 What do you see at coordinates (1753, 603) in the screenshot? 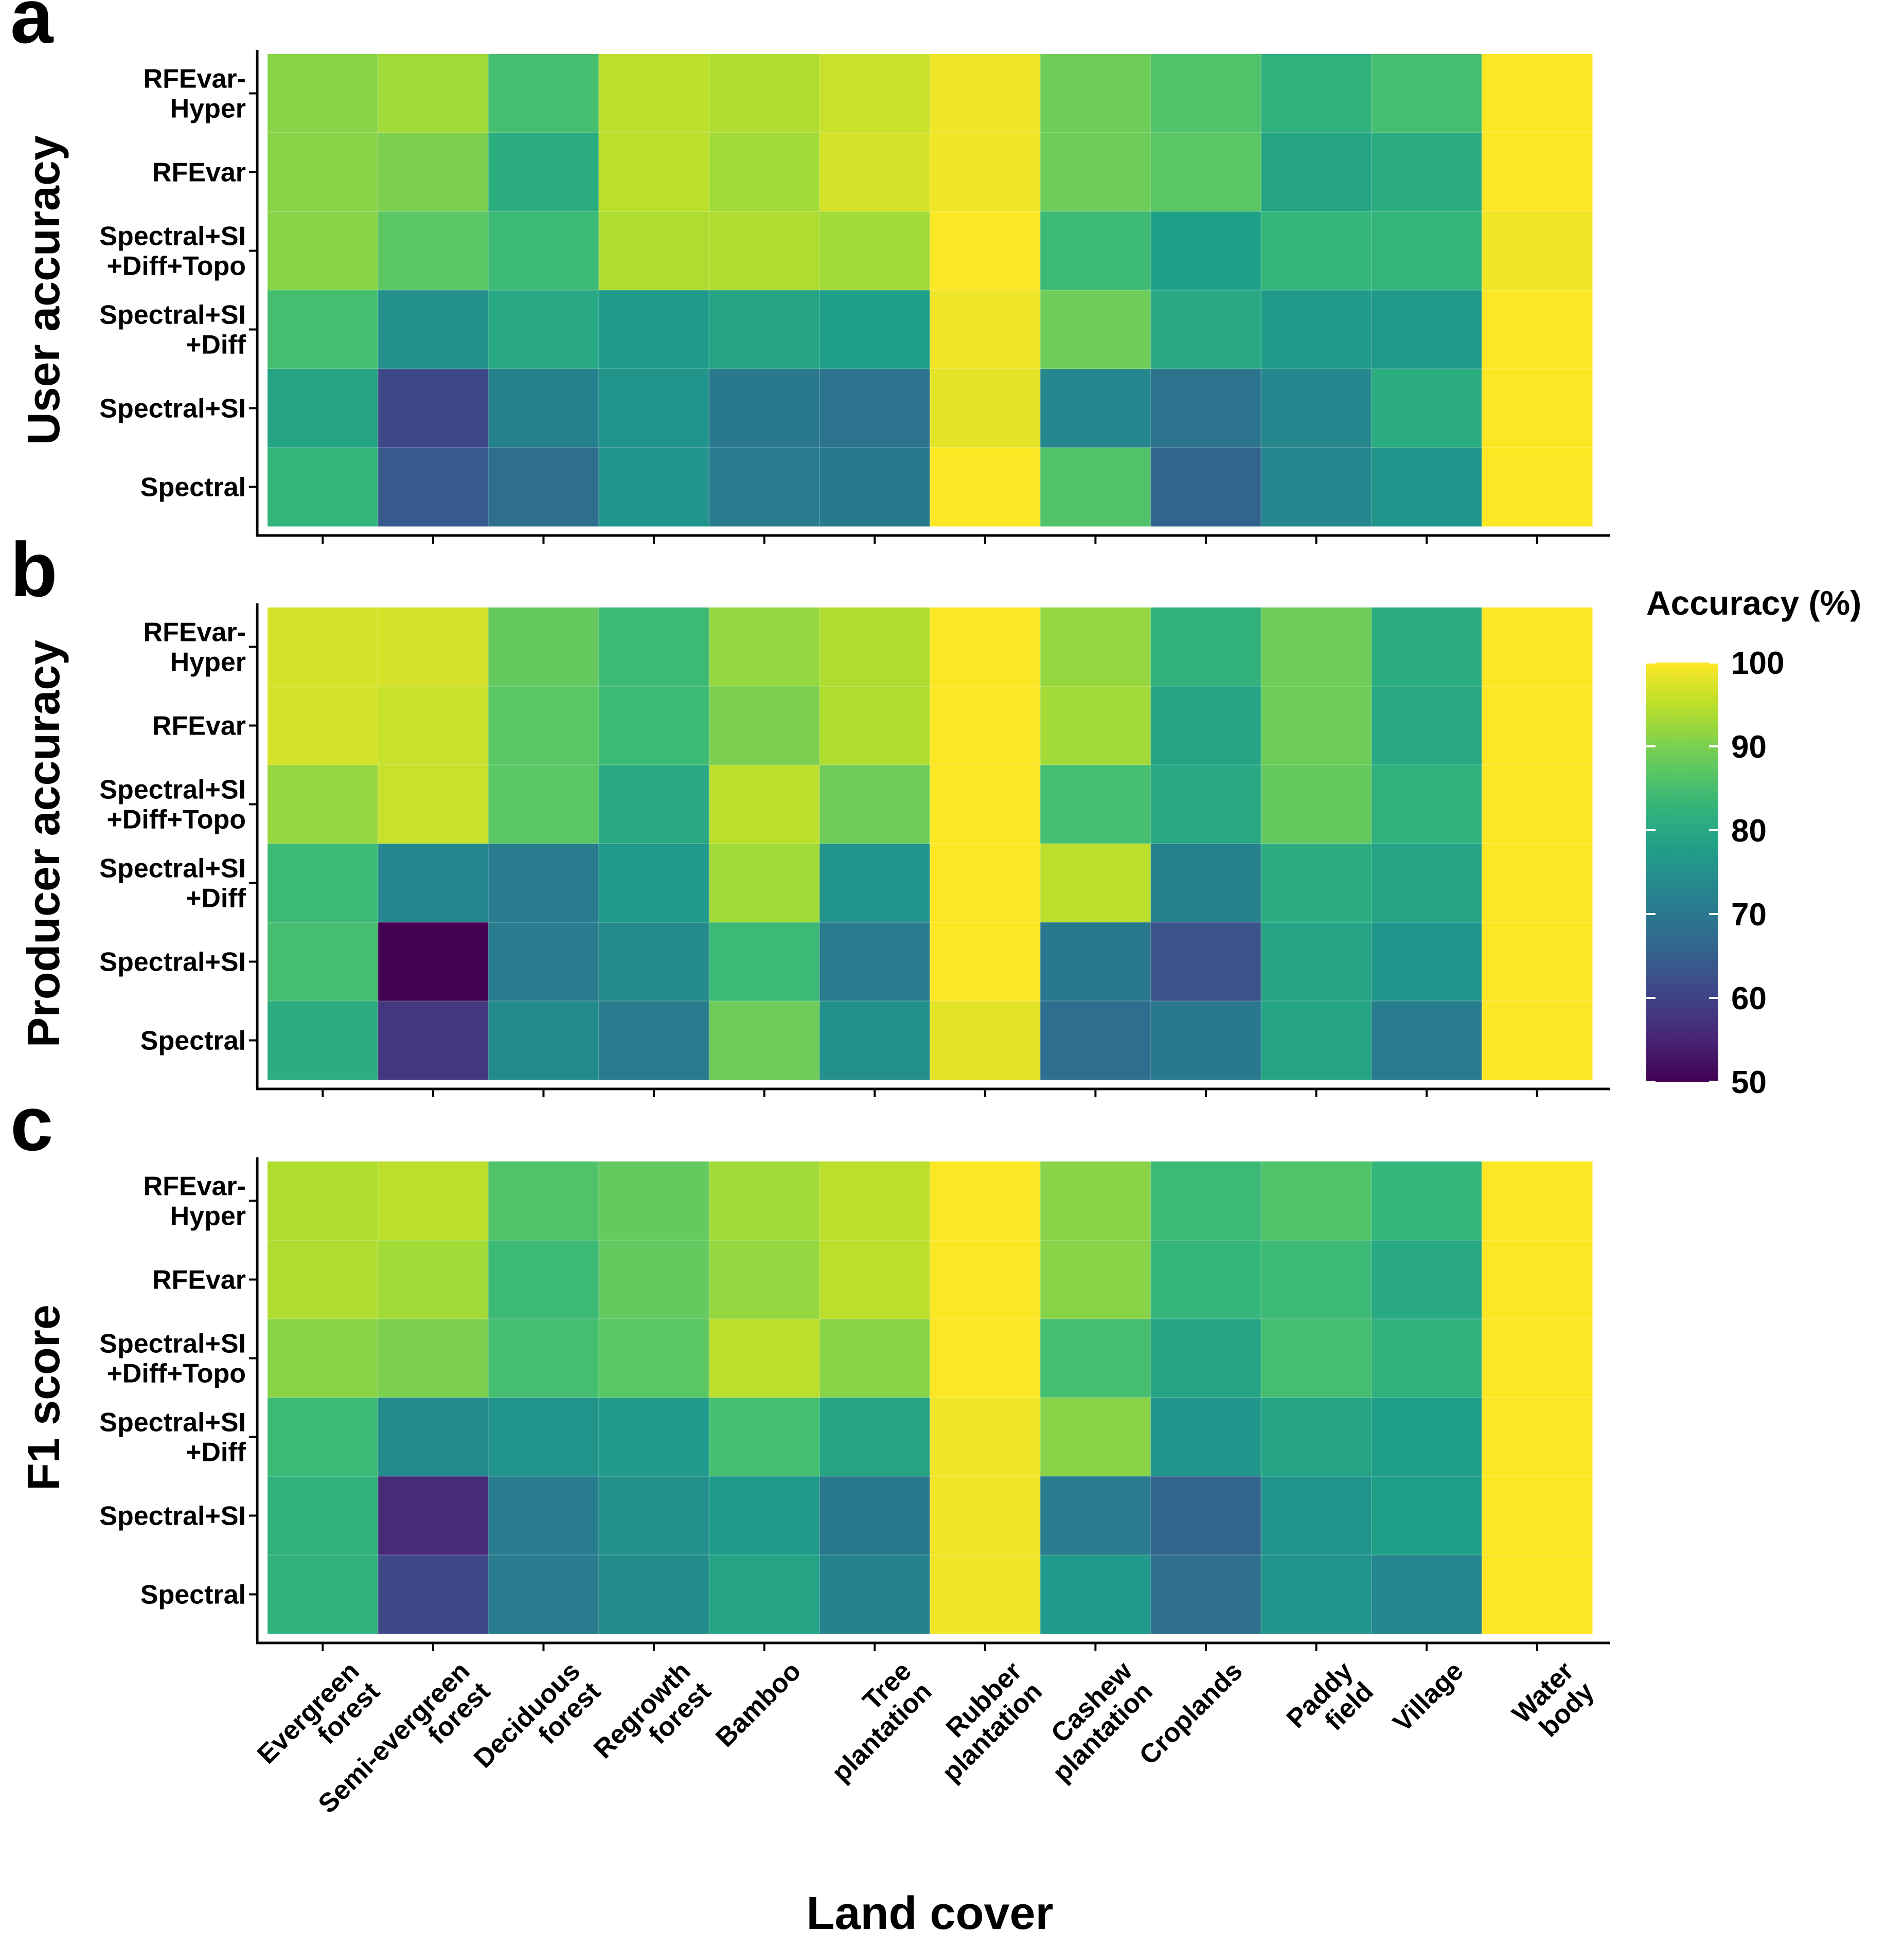
I see `colorbar-title: Accuracy (%)` at bounding box center [1753, 603].